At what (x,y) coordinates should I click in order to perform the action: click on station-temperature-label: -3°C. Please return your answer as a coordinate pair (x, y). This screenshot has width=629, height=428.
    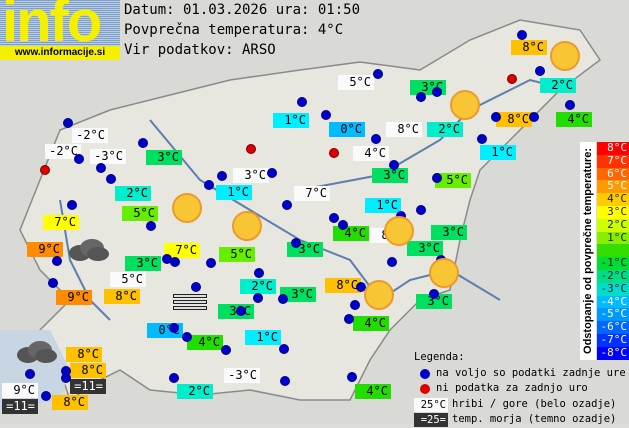
    Looking at the image, I should click on (108, 156).